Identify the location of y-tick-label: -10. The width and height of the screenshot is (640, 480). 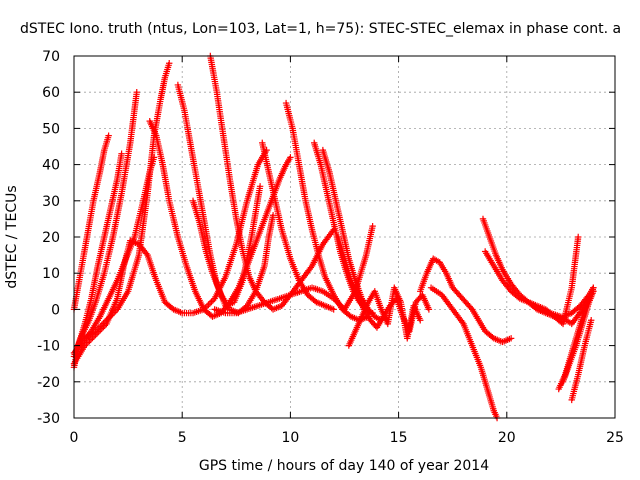
(48, 347).